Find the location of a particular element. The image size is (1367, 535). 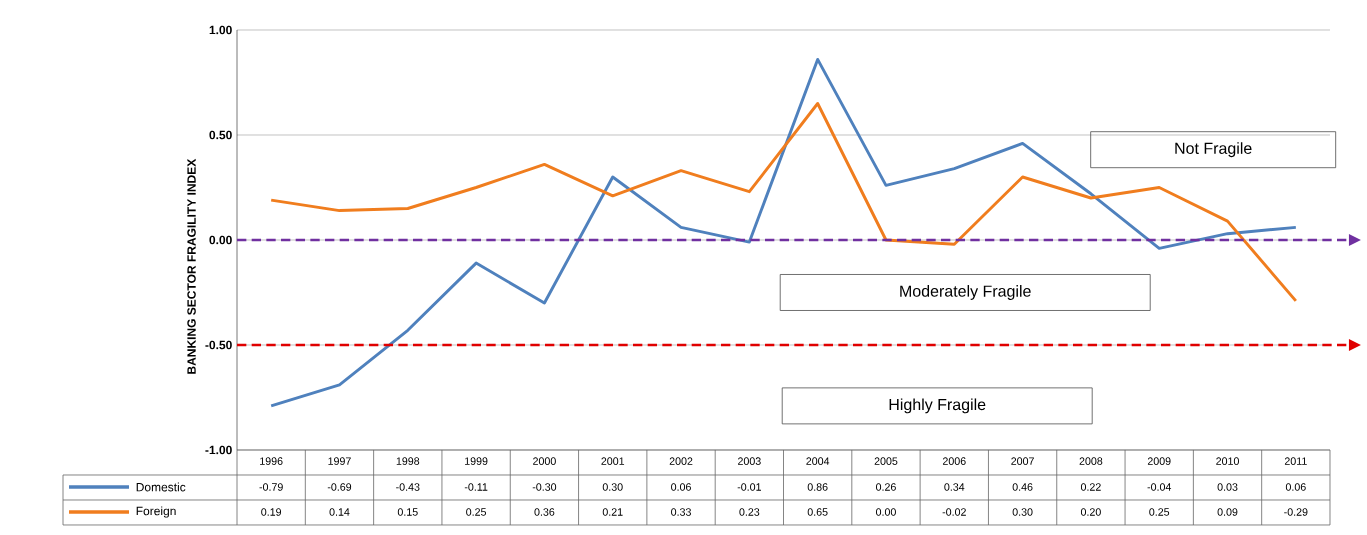

data-label: 0.34 is located at coordinates (954, 487).